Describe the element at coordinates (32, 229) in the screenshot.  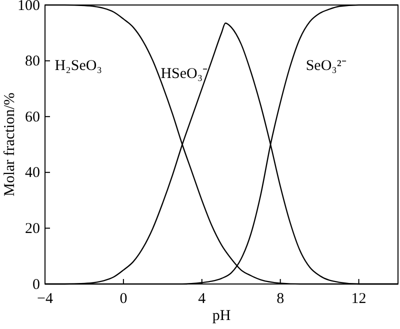
I see `y-tick-label: 20` at that location.